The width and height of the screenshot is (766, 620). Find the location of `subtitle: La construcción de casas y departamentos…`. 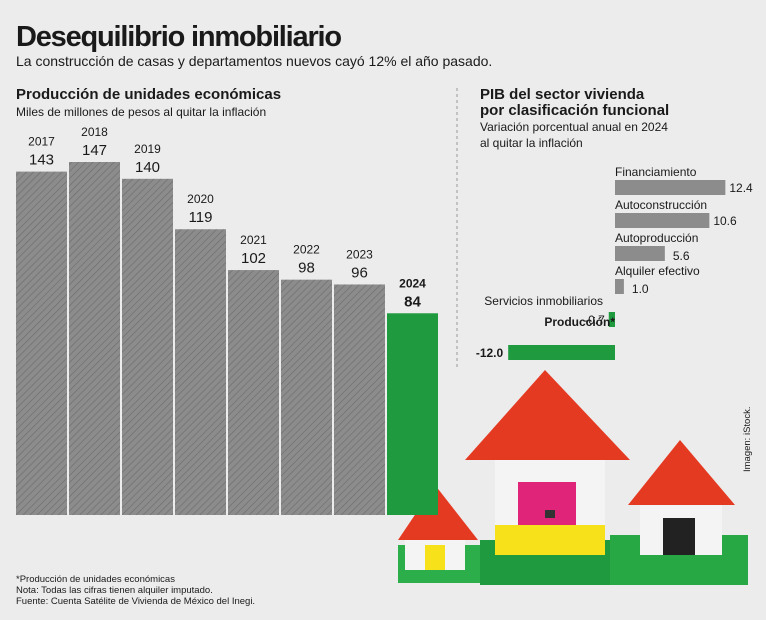

subtitle: La construcción de casas y departamentos… is located at coordinates (254, 61).